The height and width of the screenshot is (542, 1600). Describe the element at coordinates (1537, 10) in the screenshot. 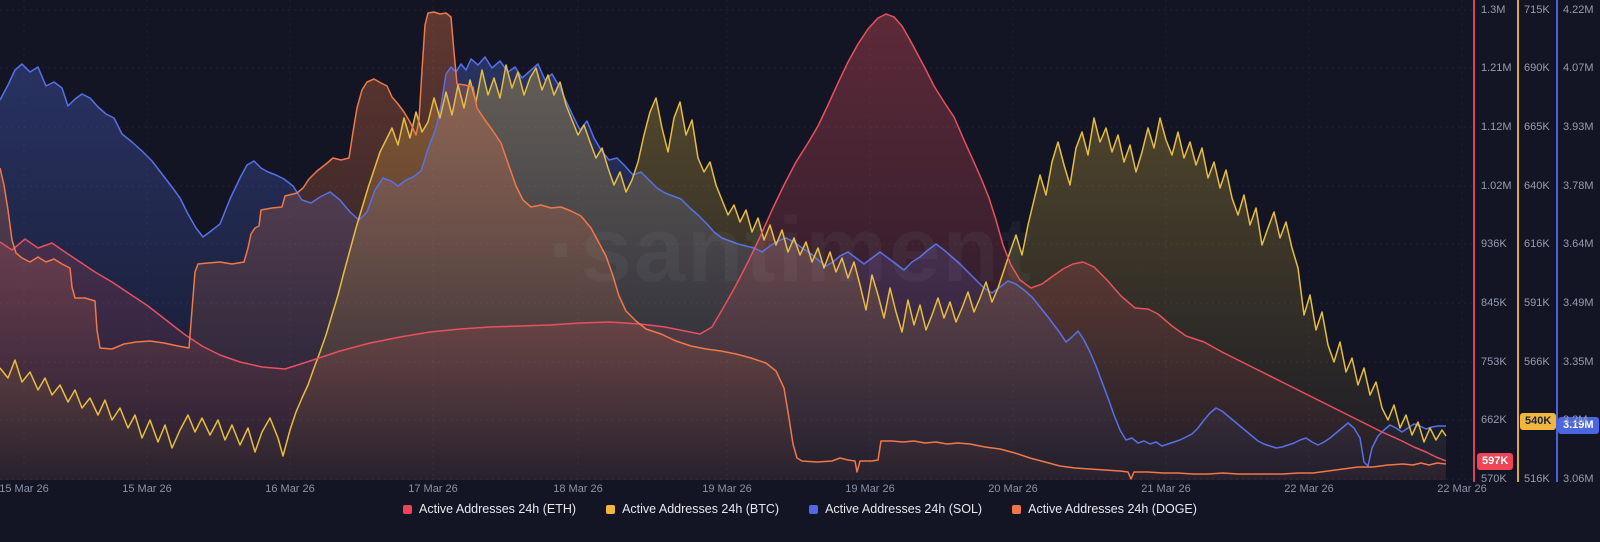

I see `btc-axis-tick-label: 715K` at that location.